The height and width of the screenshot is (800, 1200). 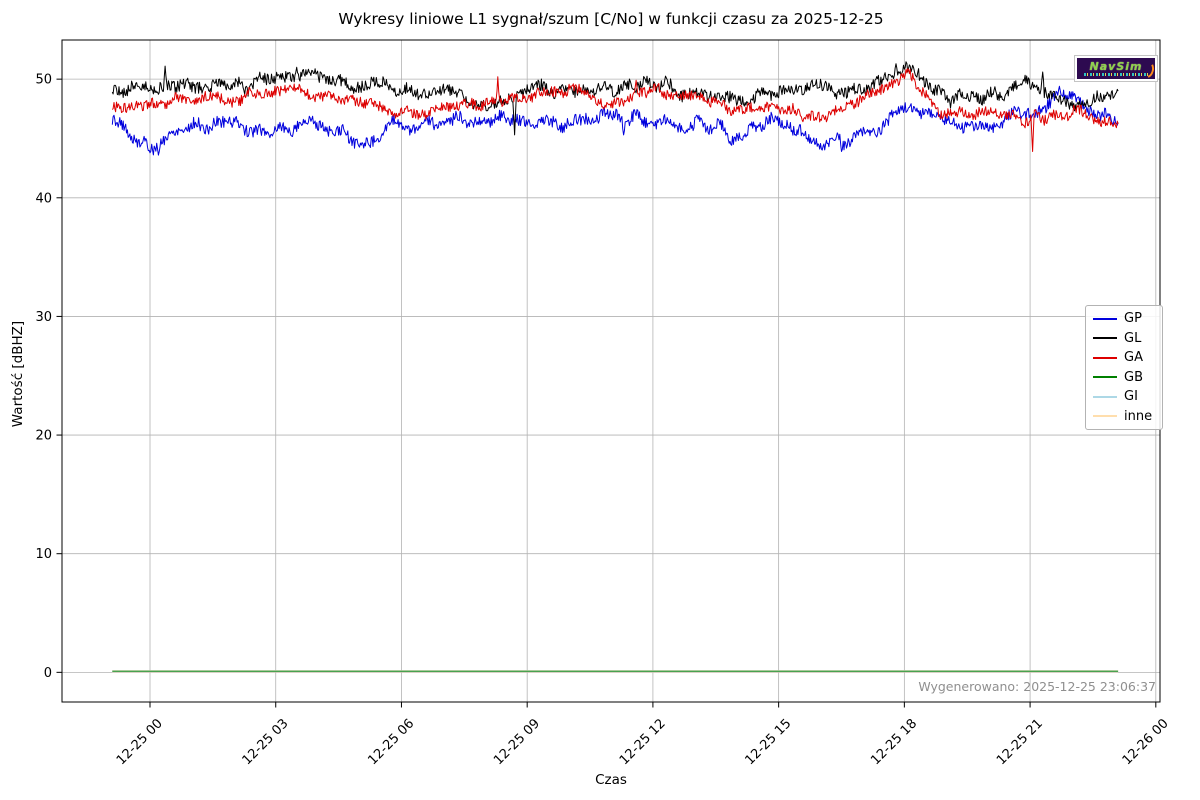 I want to click on legend-swatch-GP, so click(x=1105, y=318).